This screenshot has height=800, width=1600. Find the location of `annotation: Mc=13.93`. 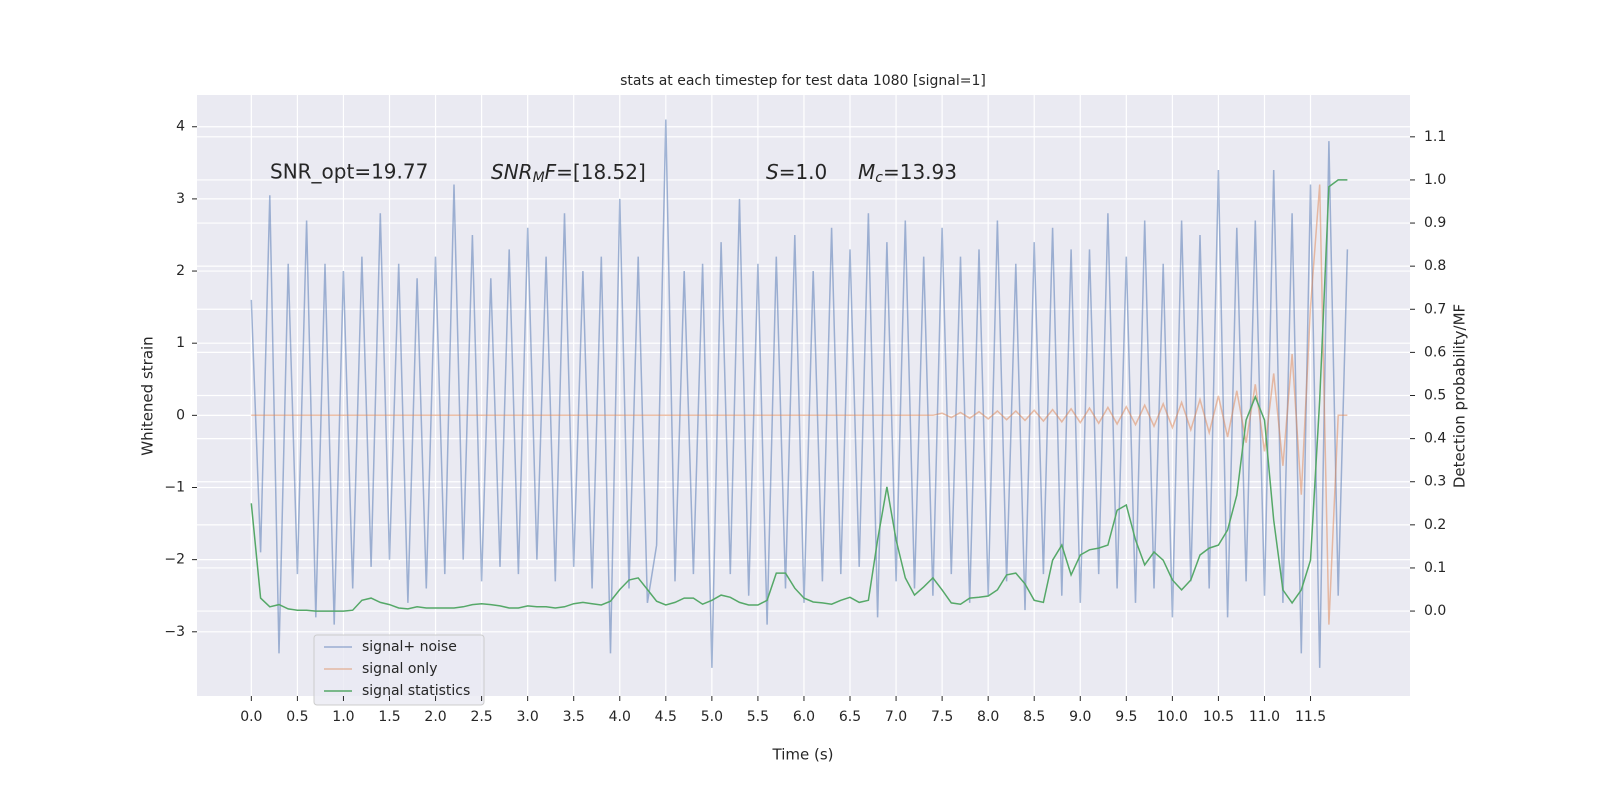

annotation: Mc=13.93 is located at coordinates (907, 173).